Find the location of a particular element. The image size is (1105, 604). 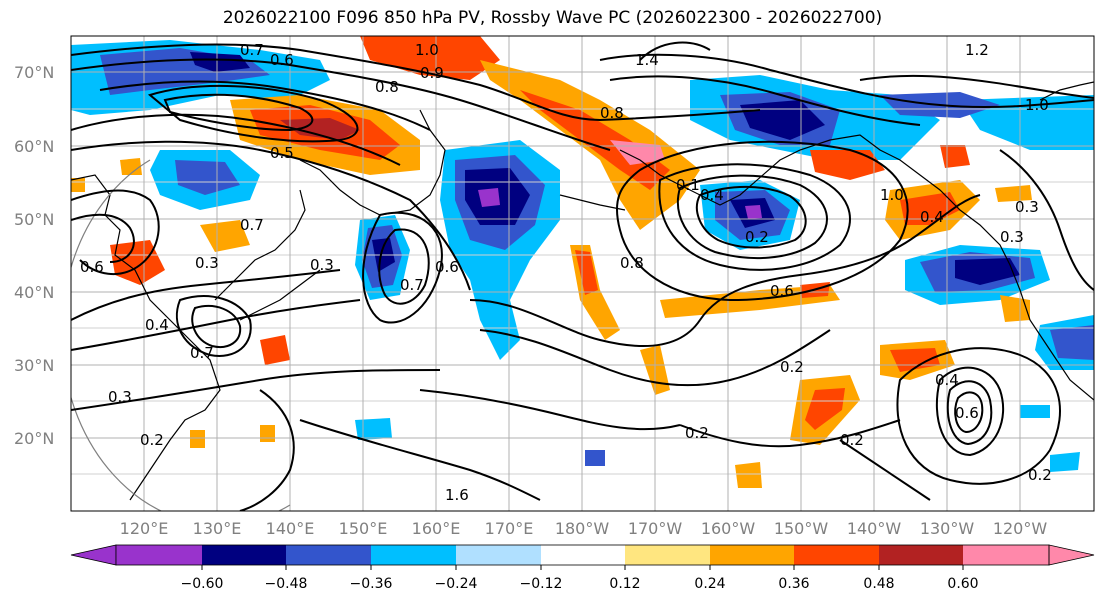

colorbar-tick-label: 0.12 is located at coordinates (624, 584).